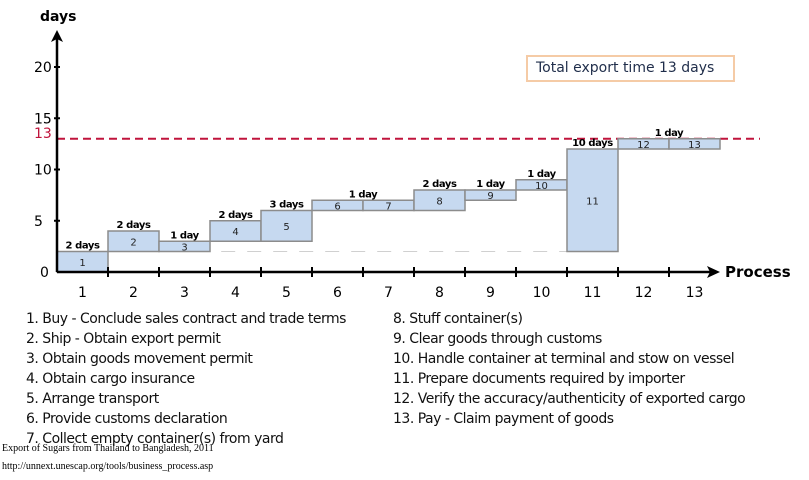 The height and width of the screenshot is (480, 809). Describe the element at coordinates (43, 119) in the screenshot. I see `y-tick-label: 15` at that location.